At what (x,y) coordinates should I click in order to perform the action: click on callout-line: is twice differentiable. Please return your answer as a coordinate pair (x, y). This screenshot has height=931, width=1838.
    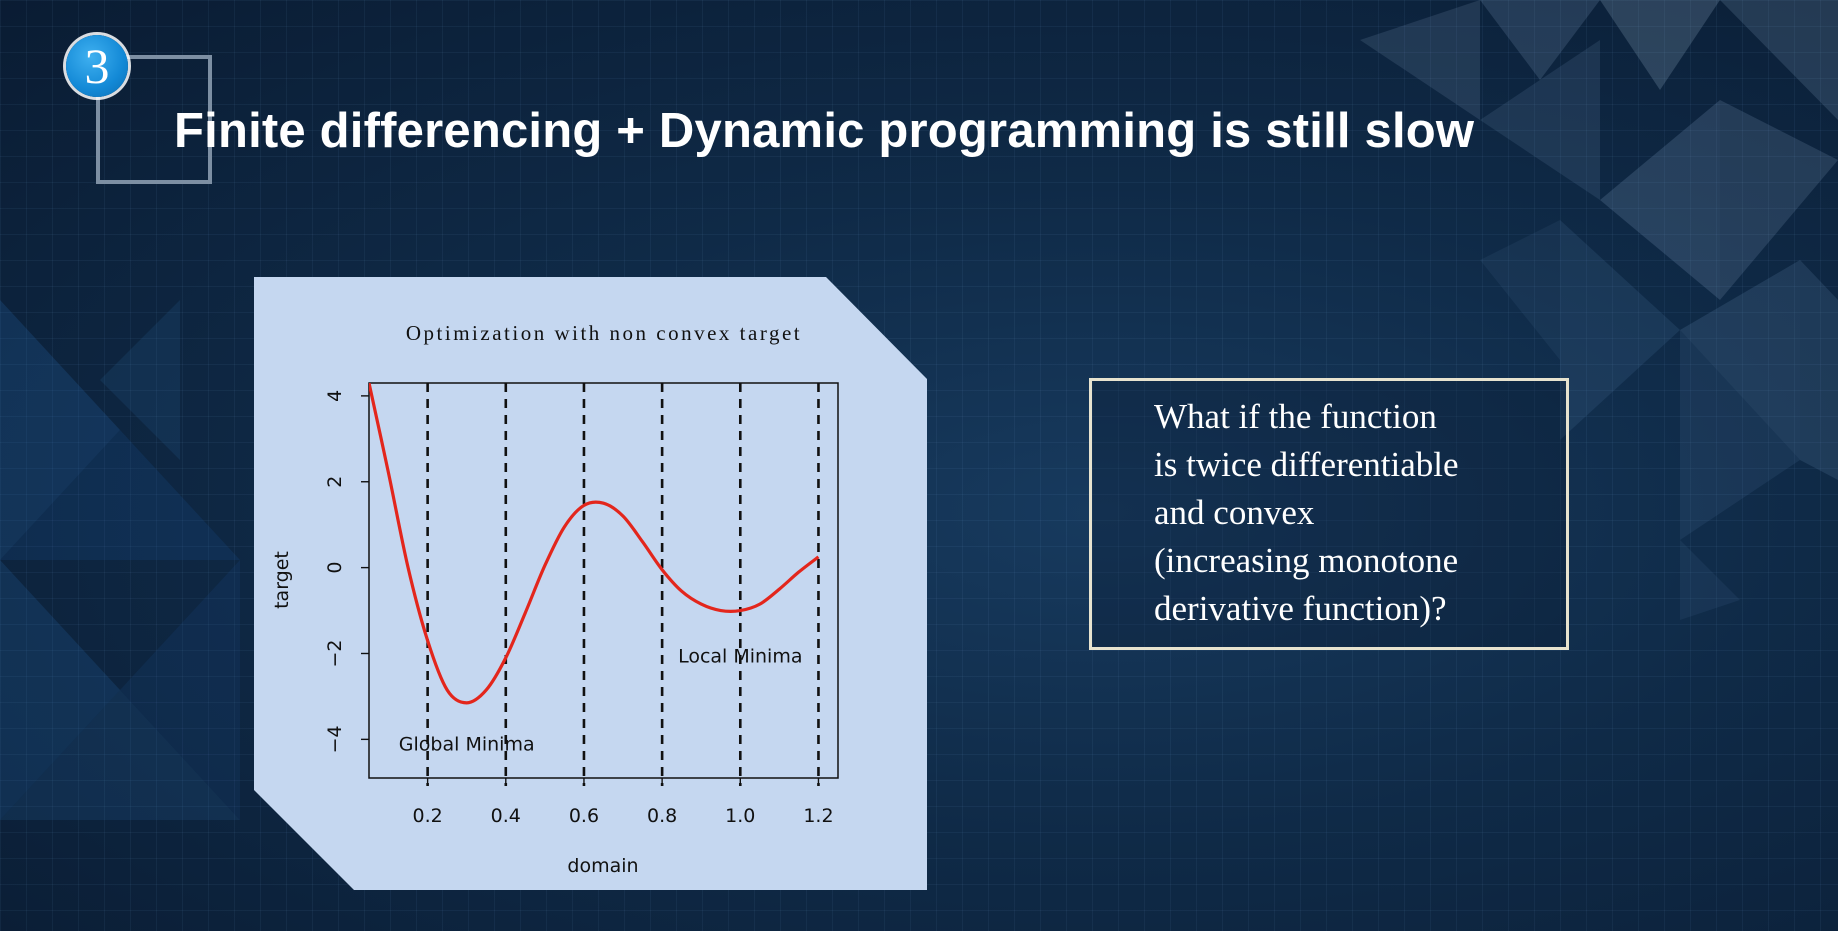
    Looking at the image, I should click on (1306, 464).